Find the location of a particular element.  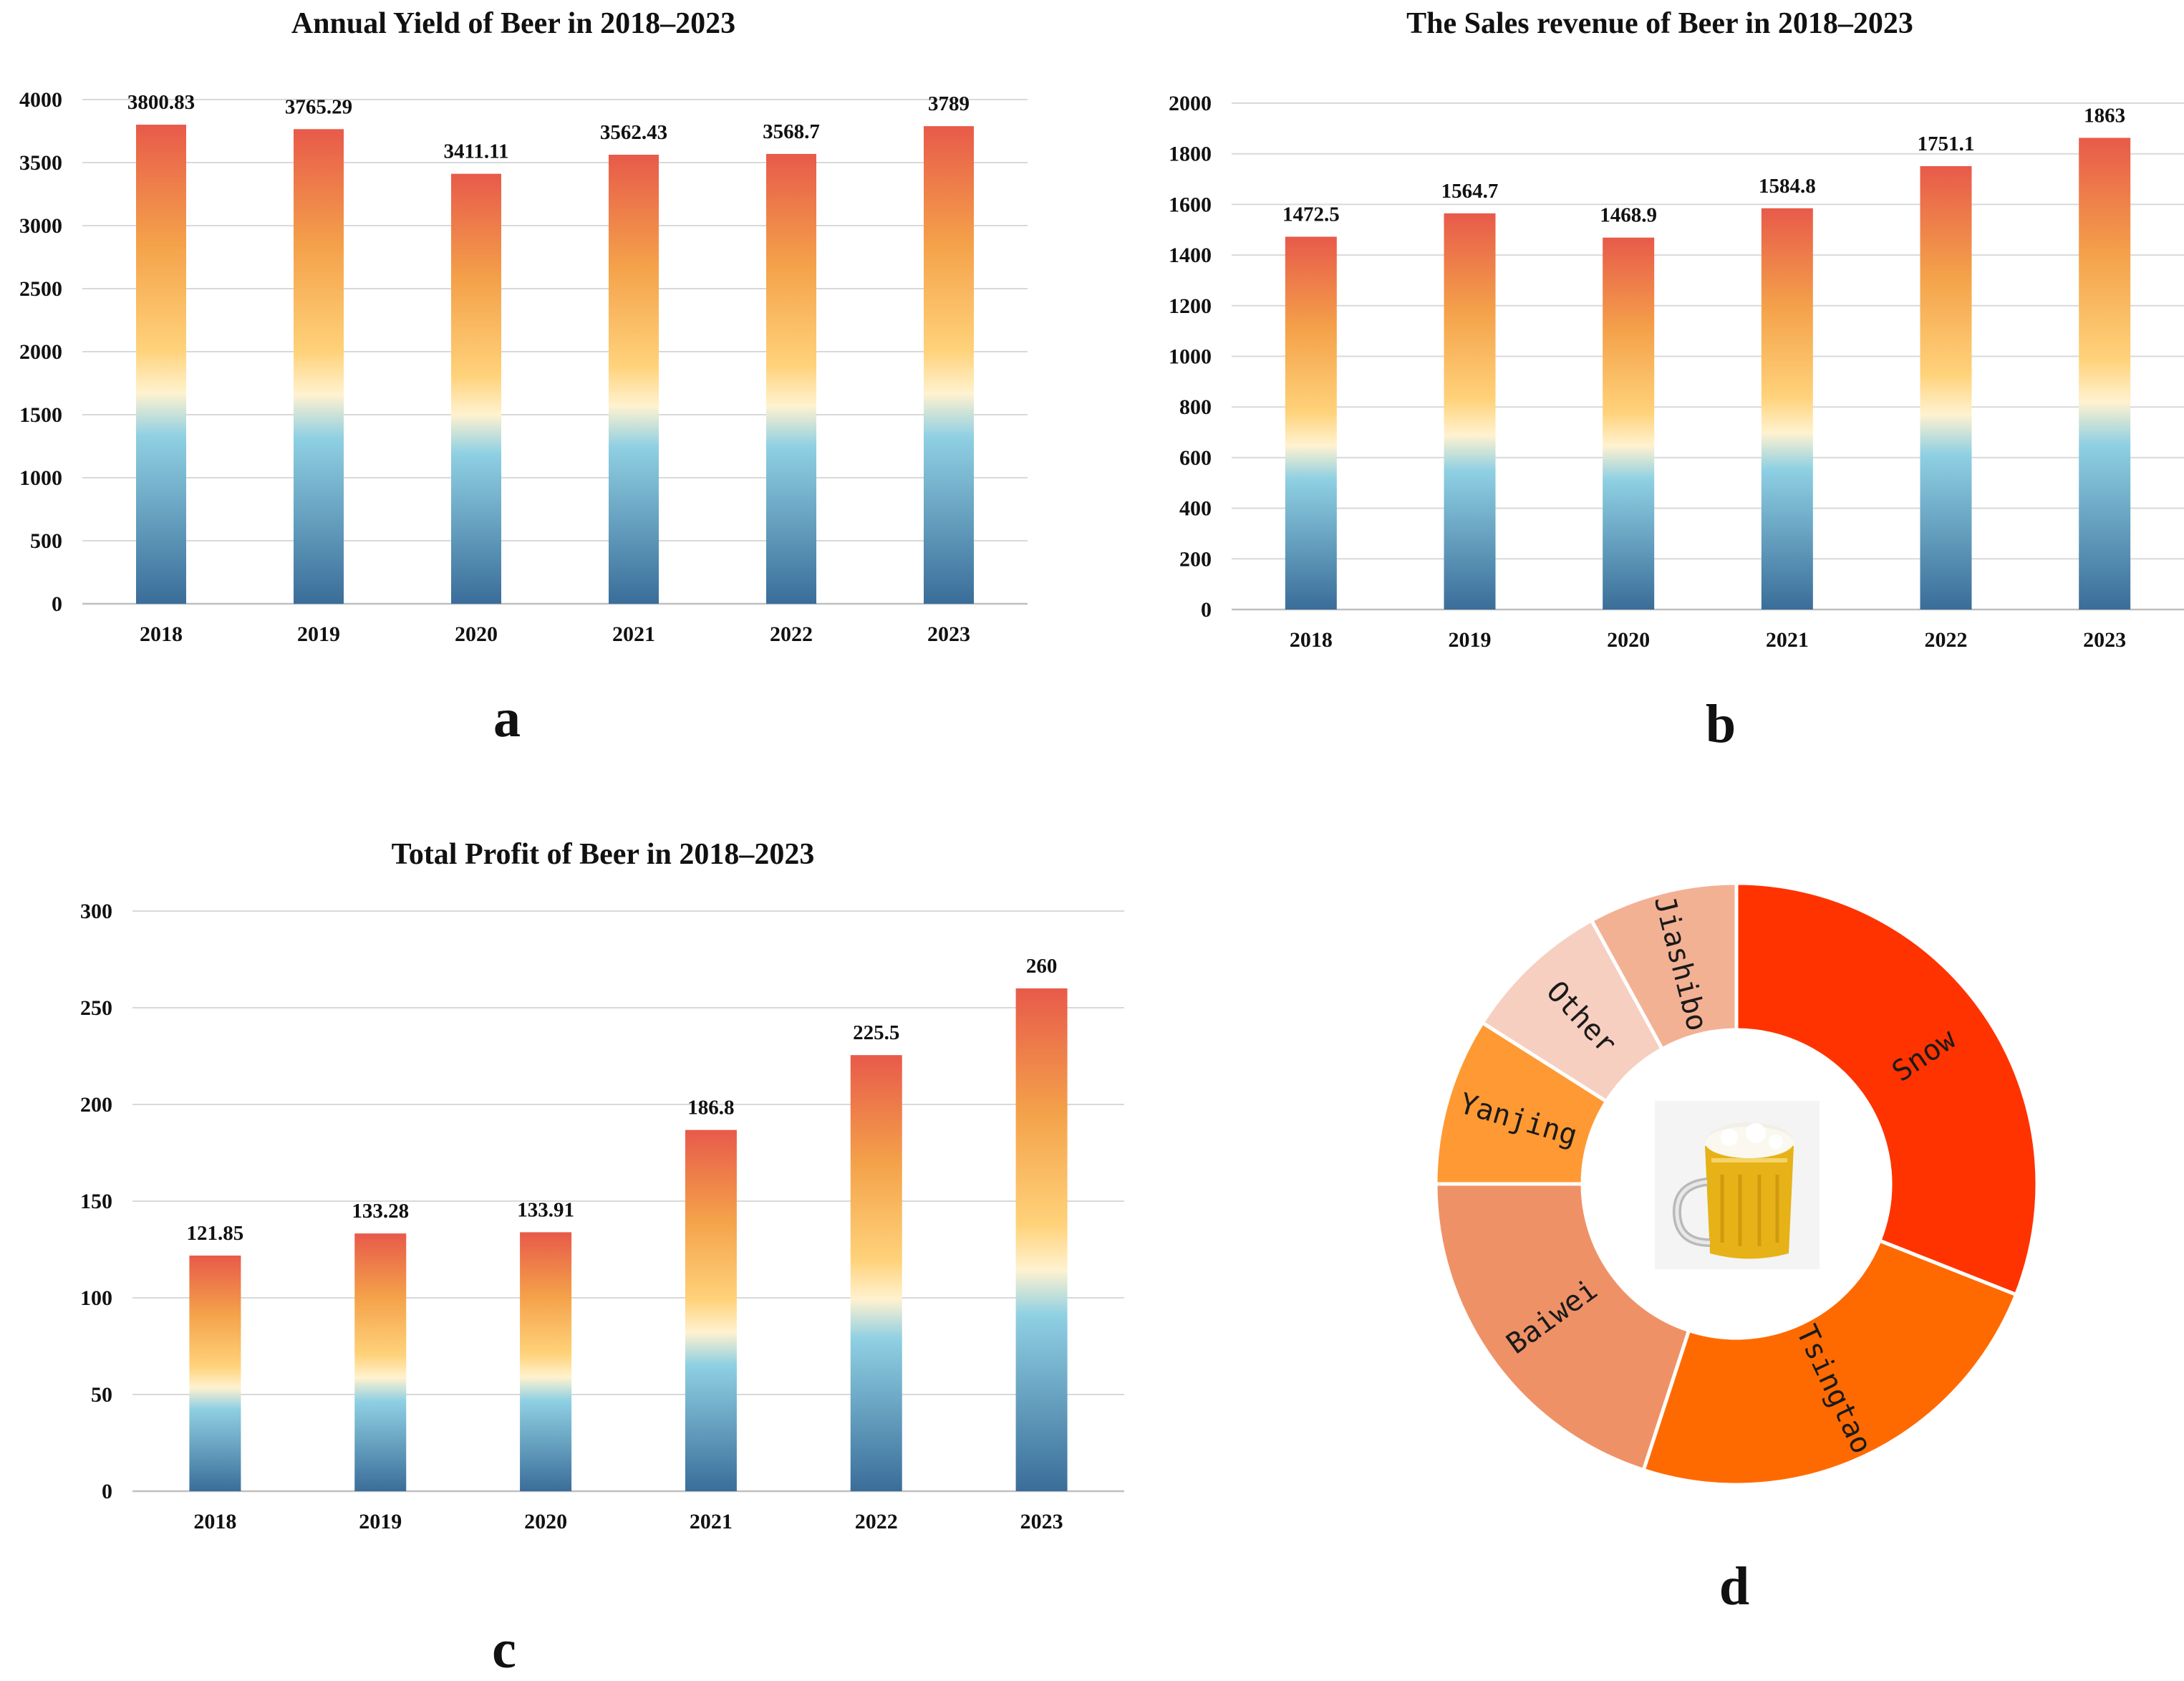

panel-letter-b: b is located at coordinates (1721, 724).